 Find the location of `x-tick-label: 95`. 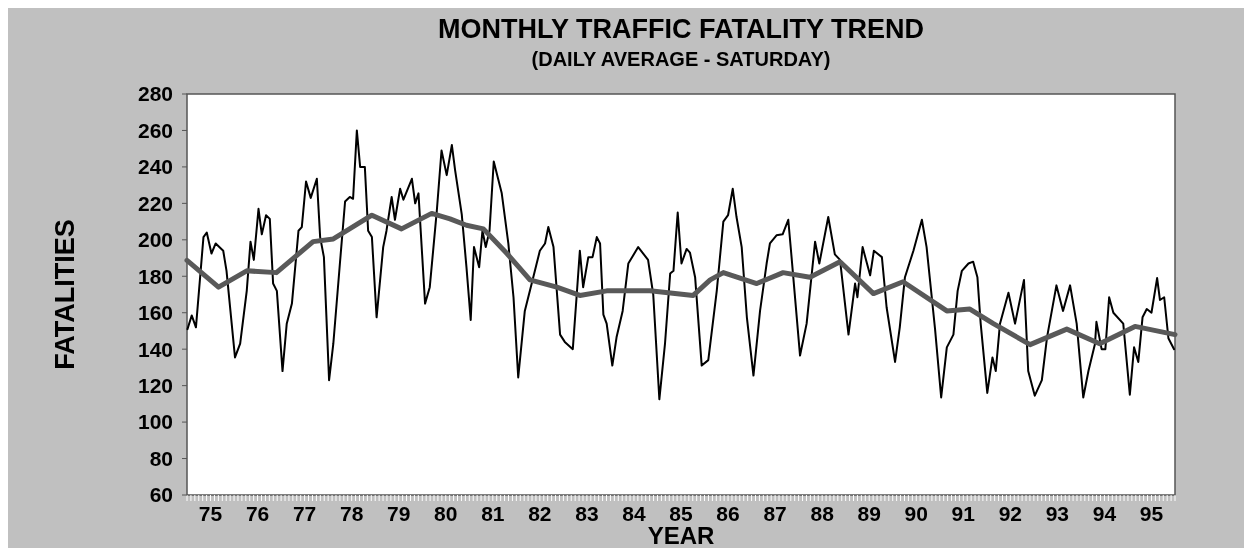

x-tick-label: 95 is located at coordinates (1151, 513).